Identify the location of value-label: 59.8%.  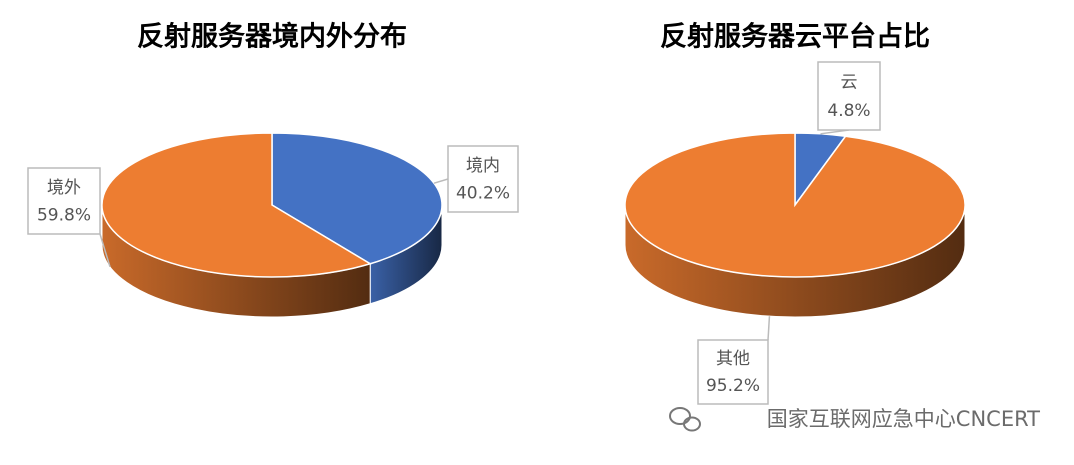
(64, 216).